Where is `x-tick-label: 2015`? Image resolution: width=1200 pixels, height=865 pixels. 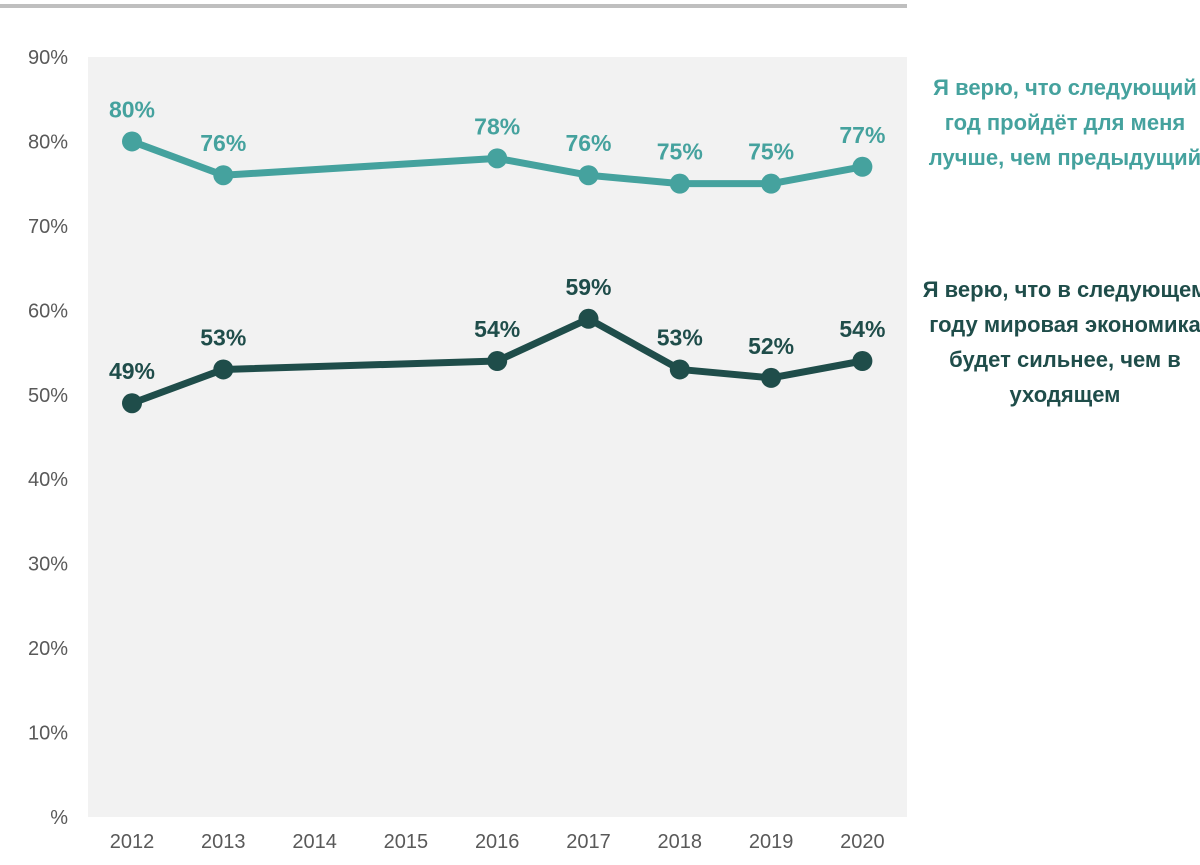
x-tick-label: 2015 is located at coordinates (406, 842).